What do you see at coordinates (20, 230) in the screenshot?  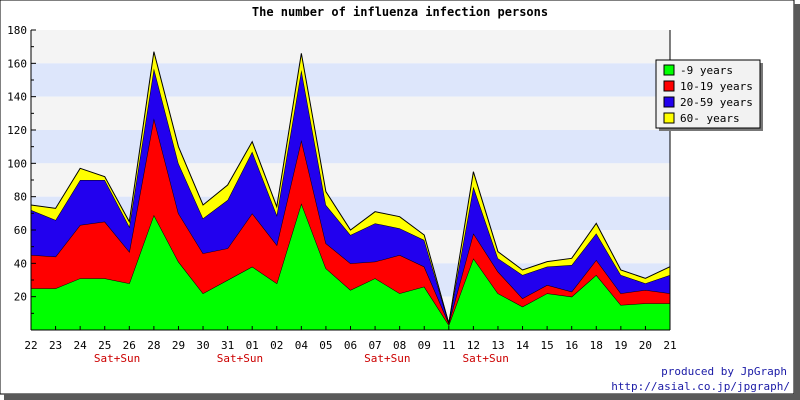 I see `y-tick-label: 60` at bounding box center [20, 230].